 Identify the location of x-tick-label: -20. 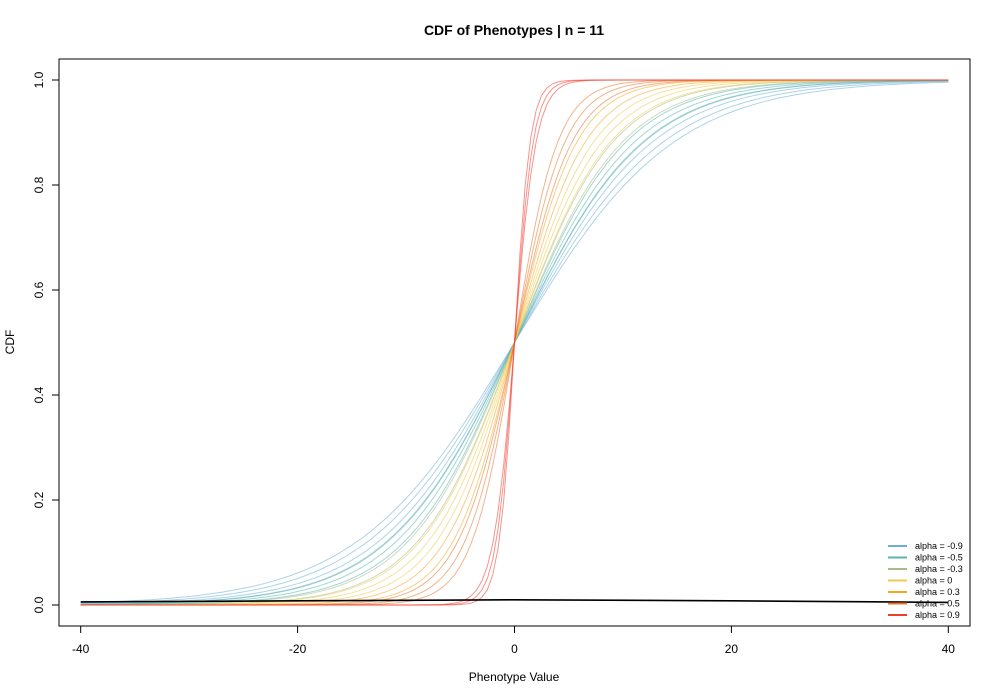
(298, 649).